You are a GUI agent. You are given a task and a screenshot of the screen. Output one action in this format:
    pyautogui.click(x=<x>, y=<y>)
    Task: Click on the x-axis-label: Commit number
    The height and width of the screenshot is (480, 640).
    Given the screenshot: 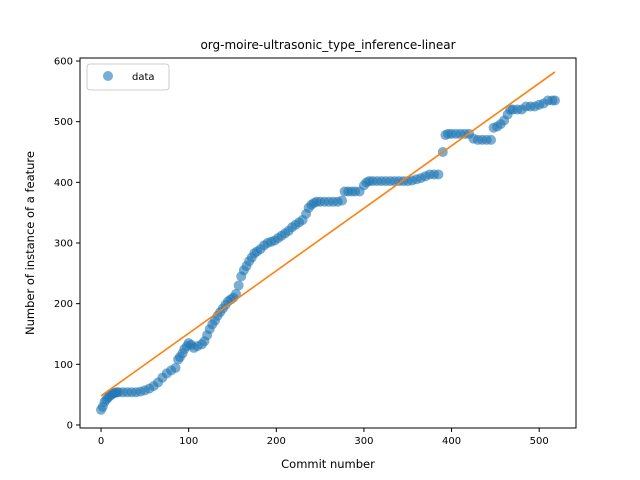 What is the action you would take?
    pyautogui.click(x=328, y=464)
    